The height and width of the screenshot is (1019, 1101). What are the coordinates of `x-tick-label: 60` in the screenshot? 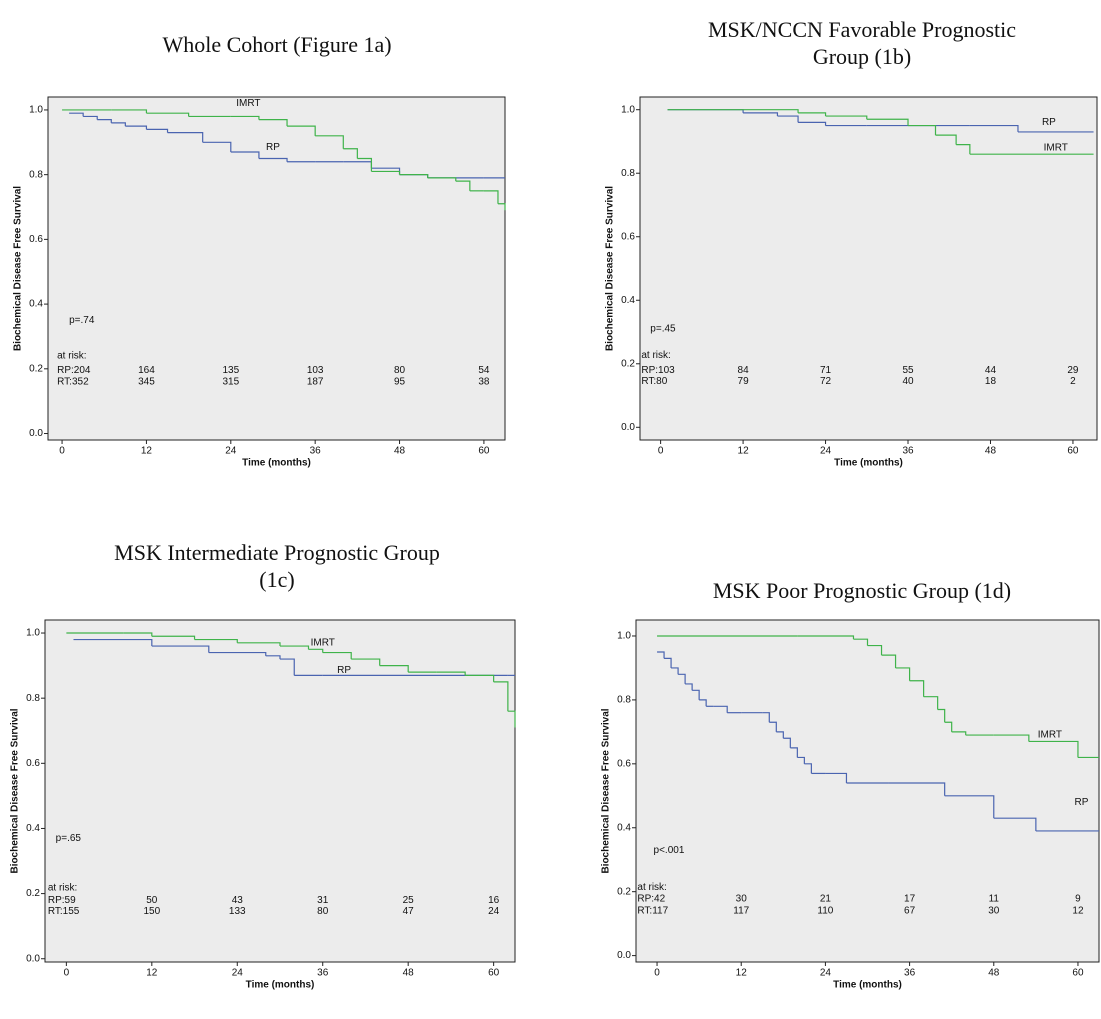 It's located at (1073, 451).